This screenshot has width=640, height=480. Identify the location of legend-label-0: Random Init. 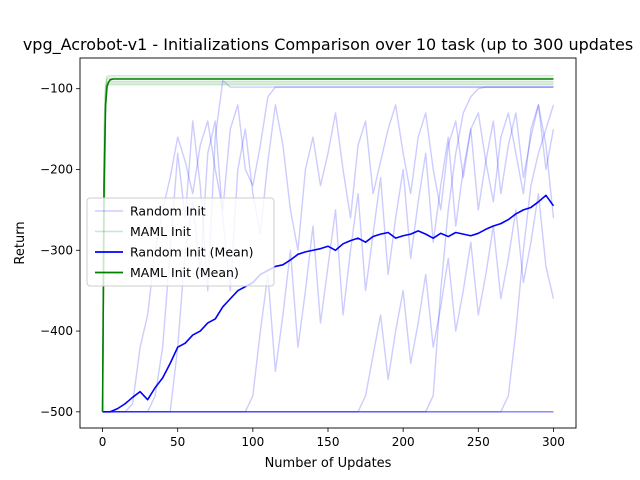
(168, 211).